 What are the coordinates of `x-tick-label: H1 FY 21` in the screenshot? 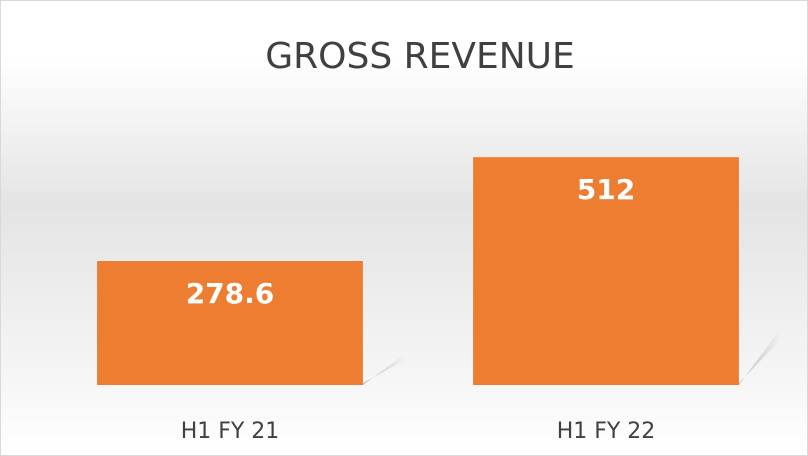 It's located at (230, 431).